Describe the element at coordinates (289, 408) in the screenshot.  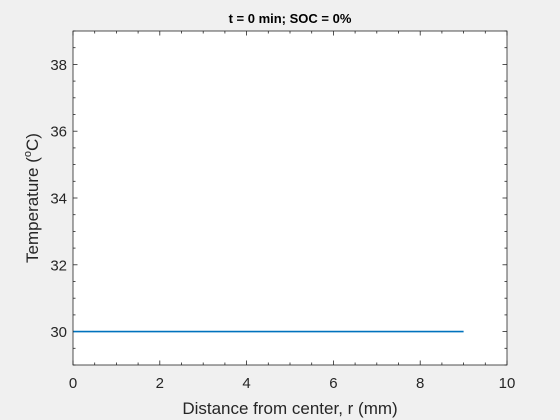
I see `x-axis-label: Distance from center, r (mm)` at that location.